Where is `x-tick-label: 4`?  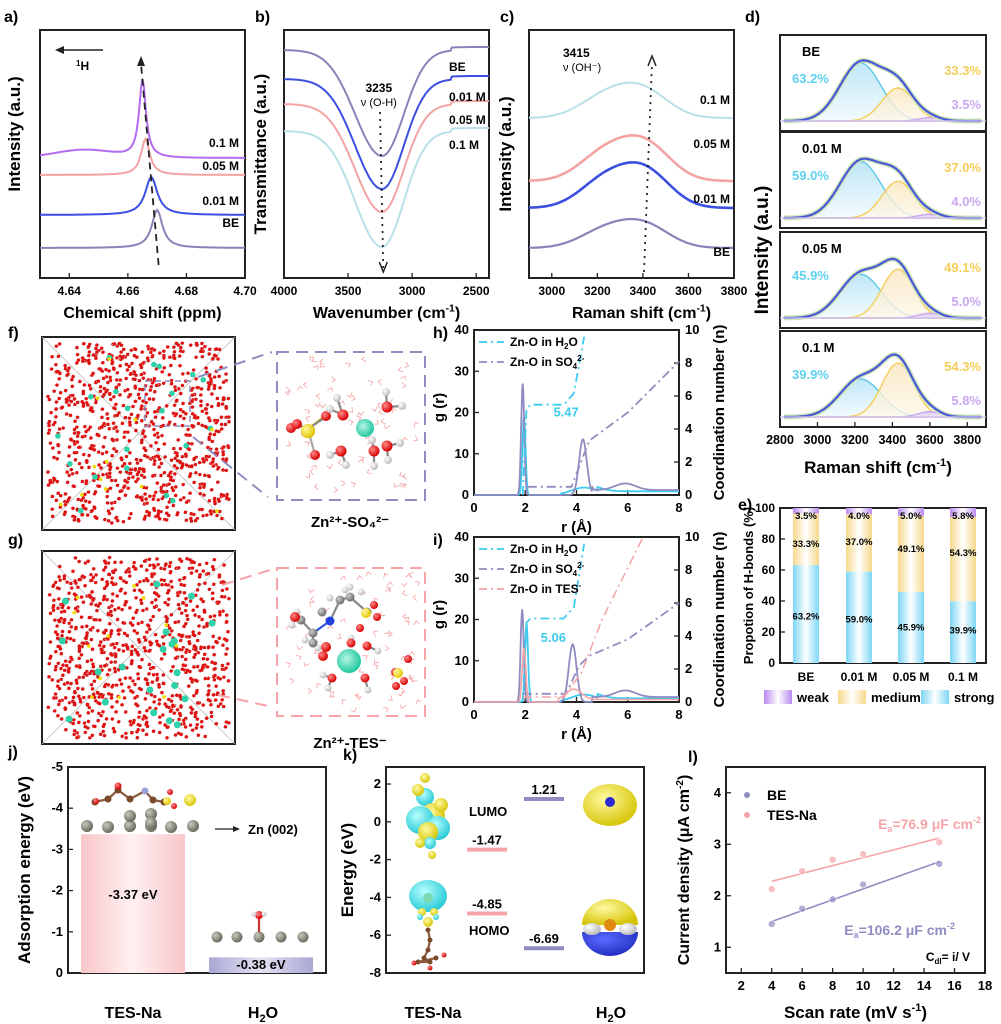 x-tick-label: 4 is located at coordinates (577, 714).